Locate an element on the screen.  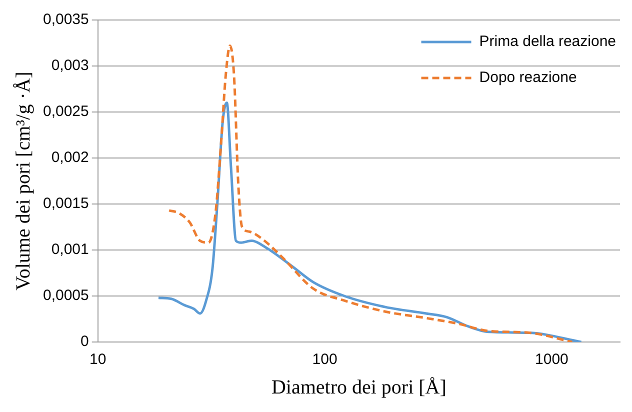
y-tick-label: 0,0035 is located at coordinates (65, 19).